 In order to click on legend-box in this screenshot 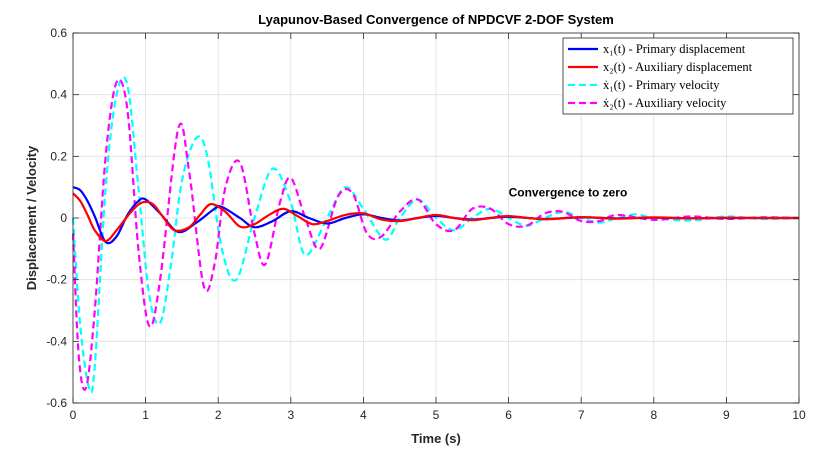, I will do `click(678, 76)`.